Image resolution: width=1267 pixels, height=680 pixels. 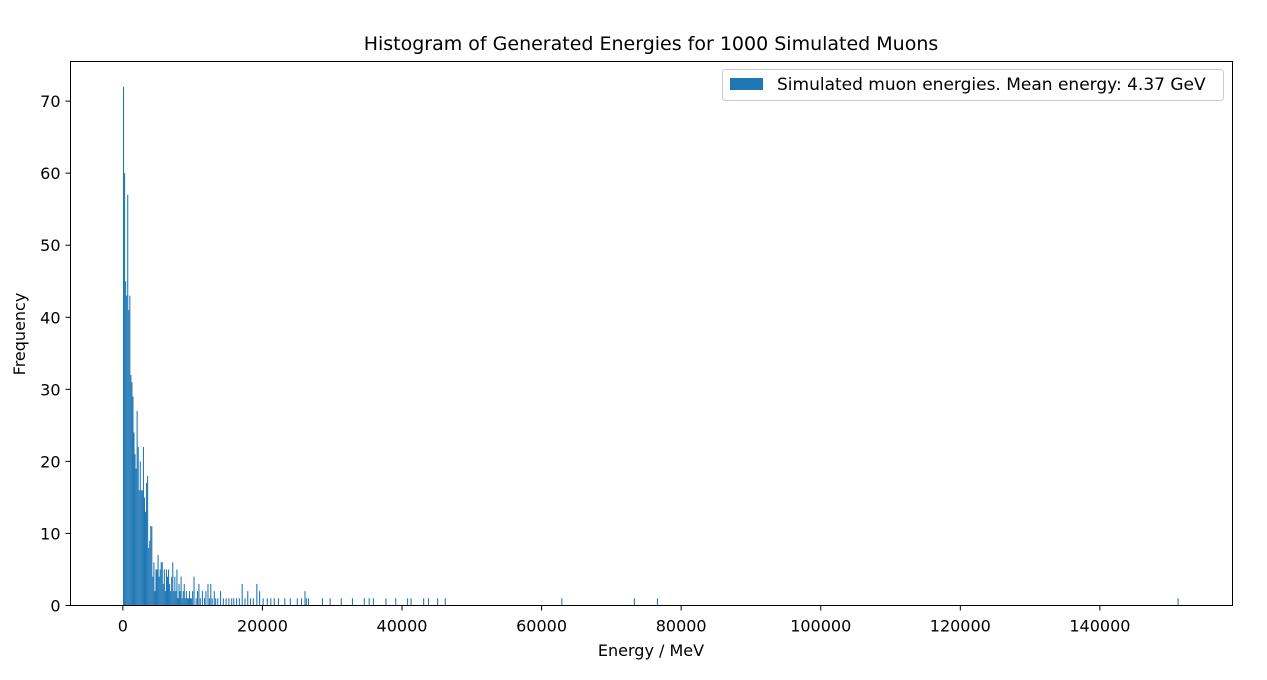 I want to click on y-tick-label: 60, so click(x=50, y=173).